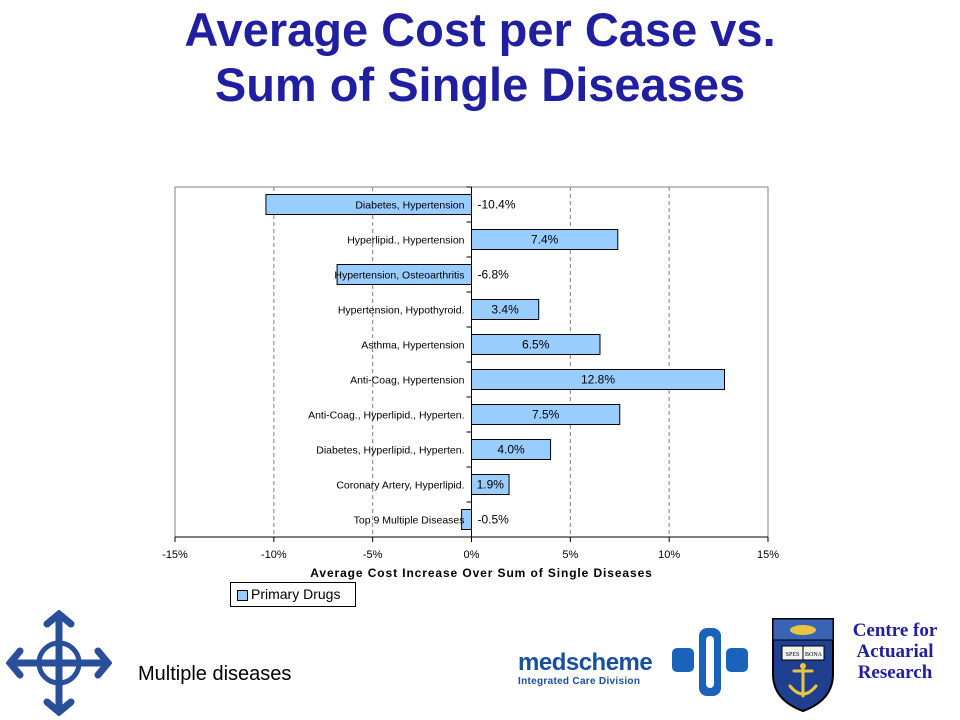  What do you see at coordinates (570, 555) in the screenshot?
I see `x-tick-label: 5%` at bounding box center [570, 555].